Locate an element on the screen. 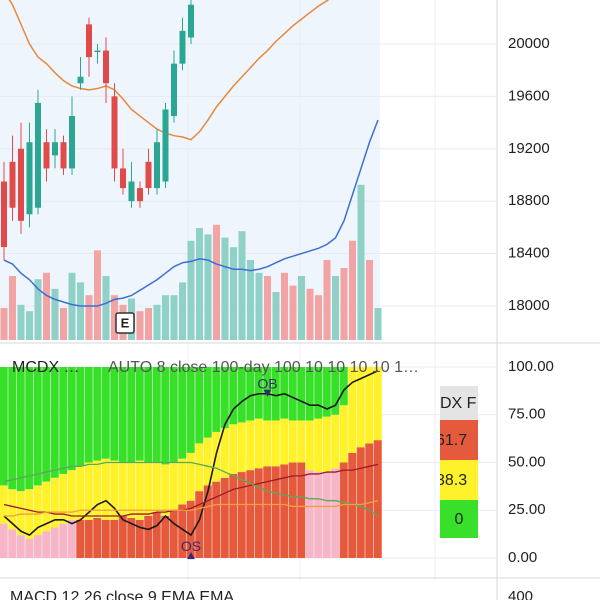 This screenshot has height=600, width=600. value-table: DX F 61.7 38.3 0 is located at coordinates (457, 462).